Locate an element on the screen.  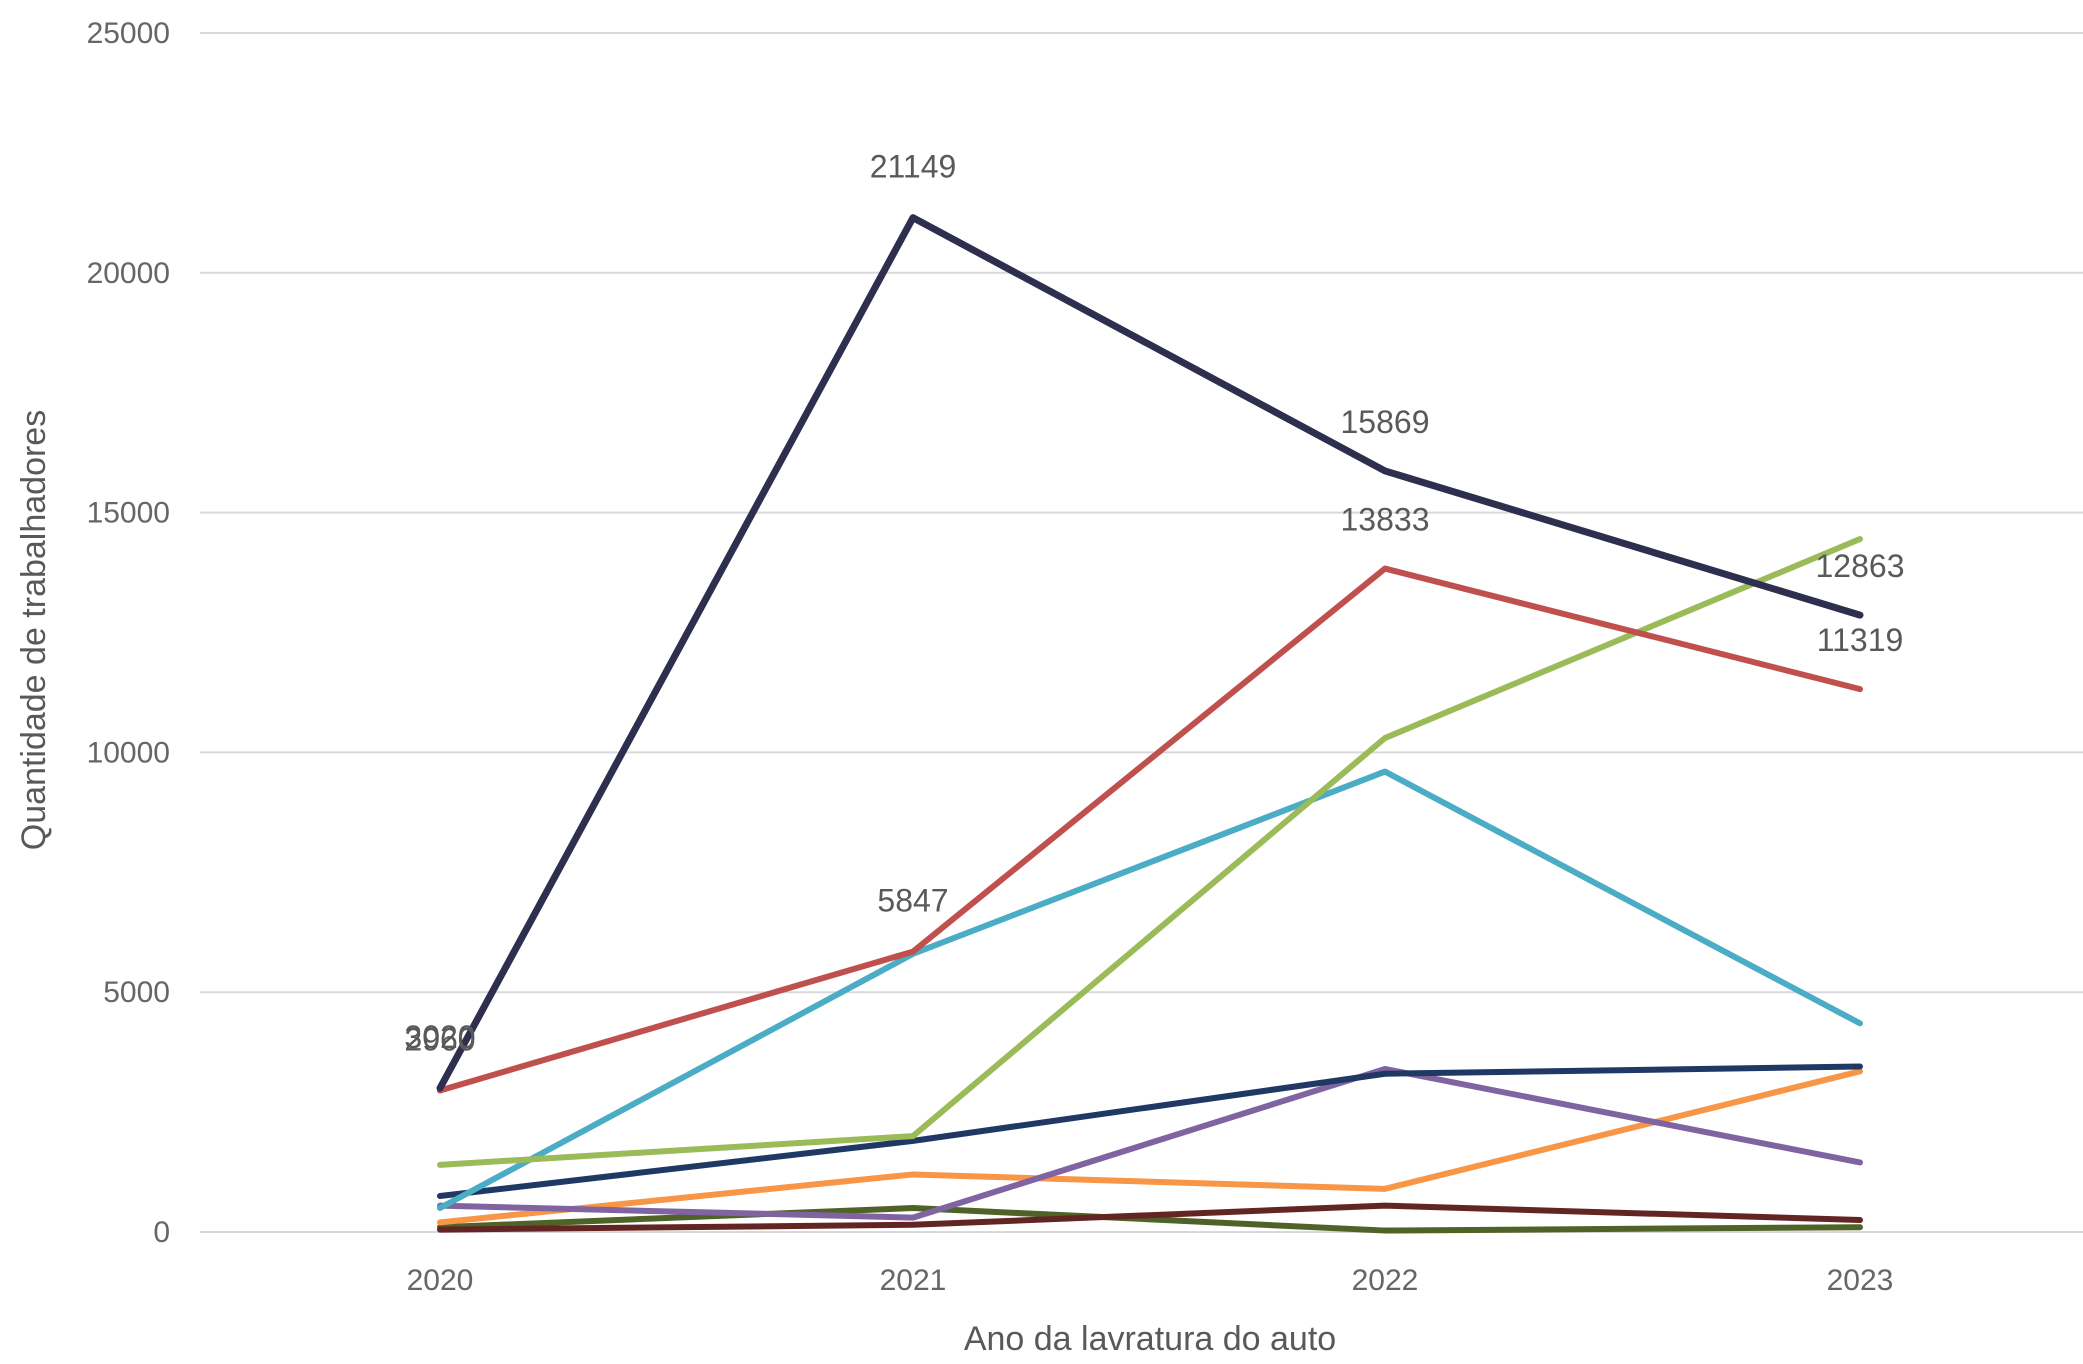
data-label: 5847 is located at coordinates (912, 901).